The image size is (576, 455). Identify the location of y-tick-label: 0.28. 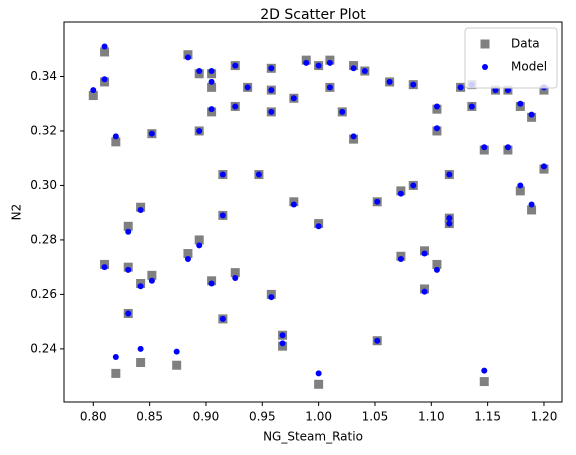
(43, 239).